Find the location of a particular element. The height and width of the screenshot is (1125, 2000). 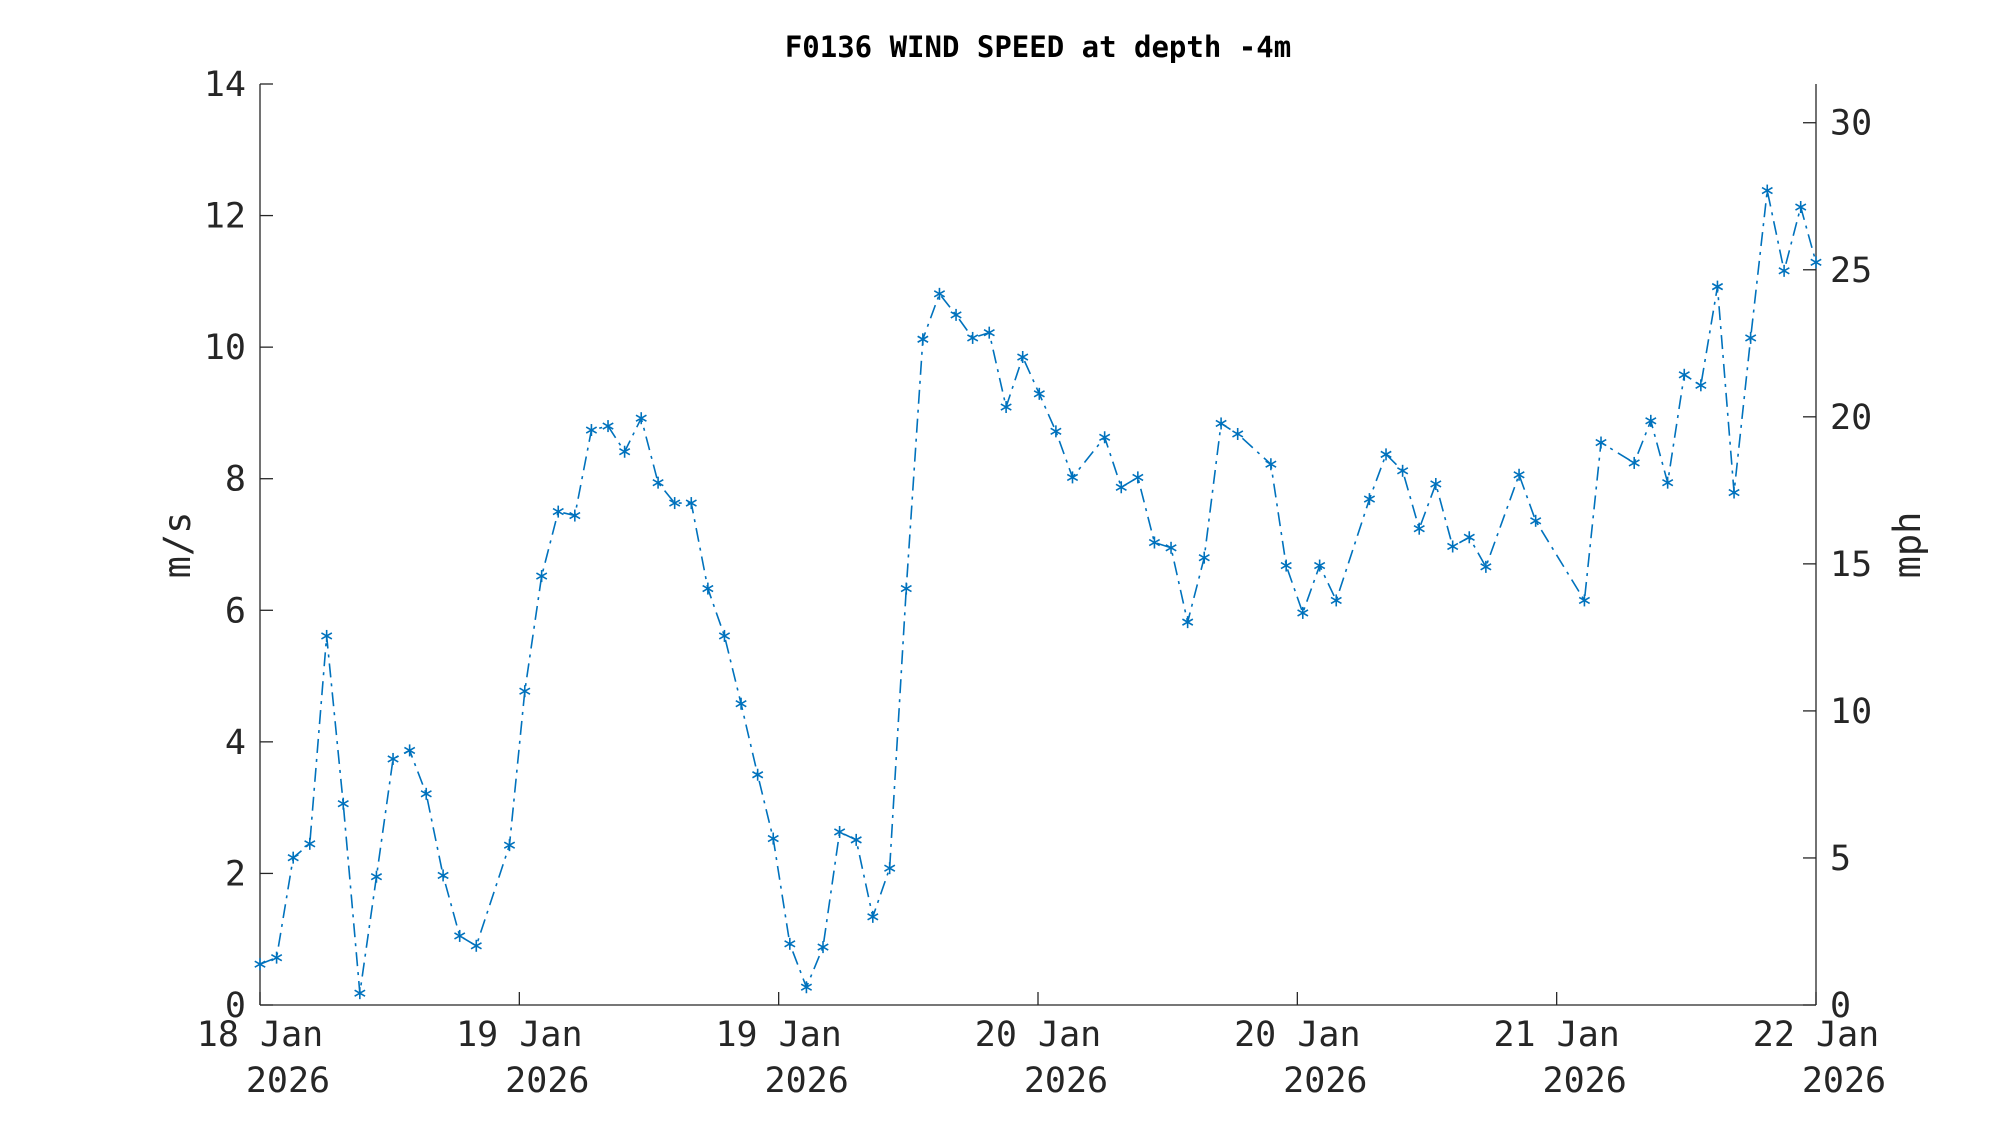

chart-title: F0136 WIND SPEED at depth -4m is located at coordinates (1038, 47).